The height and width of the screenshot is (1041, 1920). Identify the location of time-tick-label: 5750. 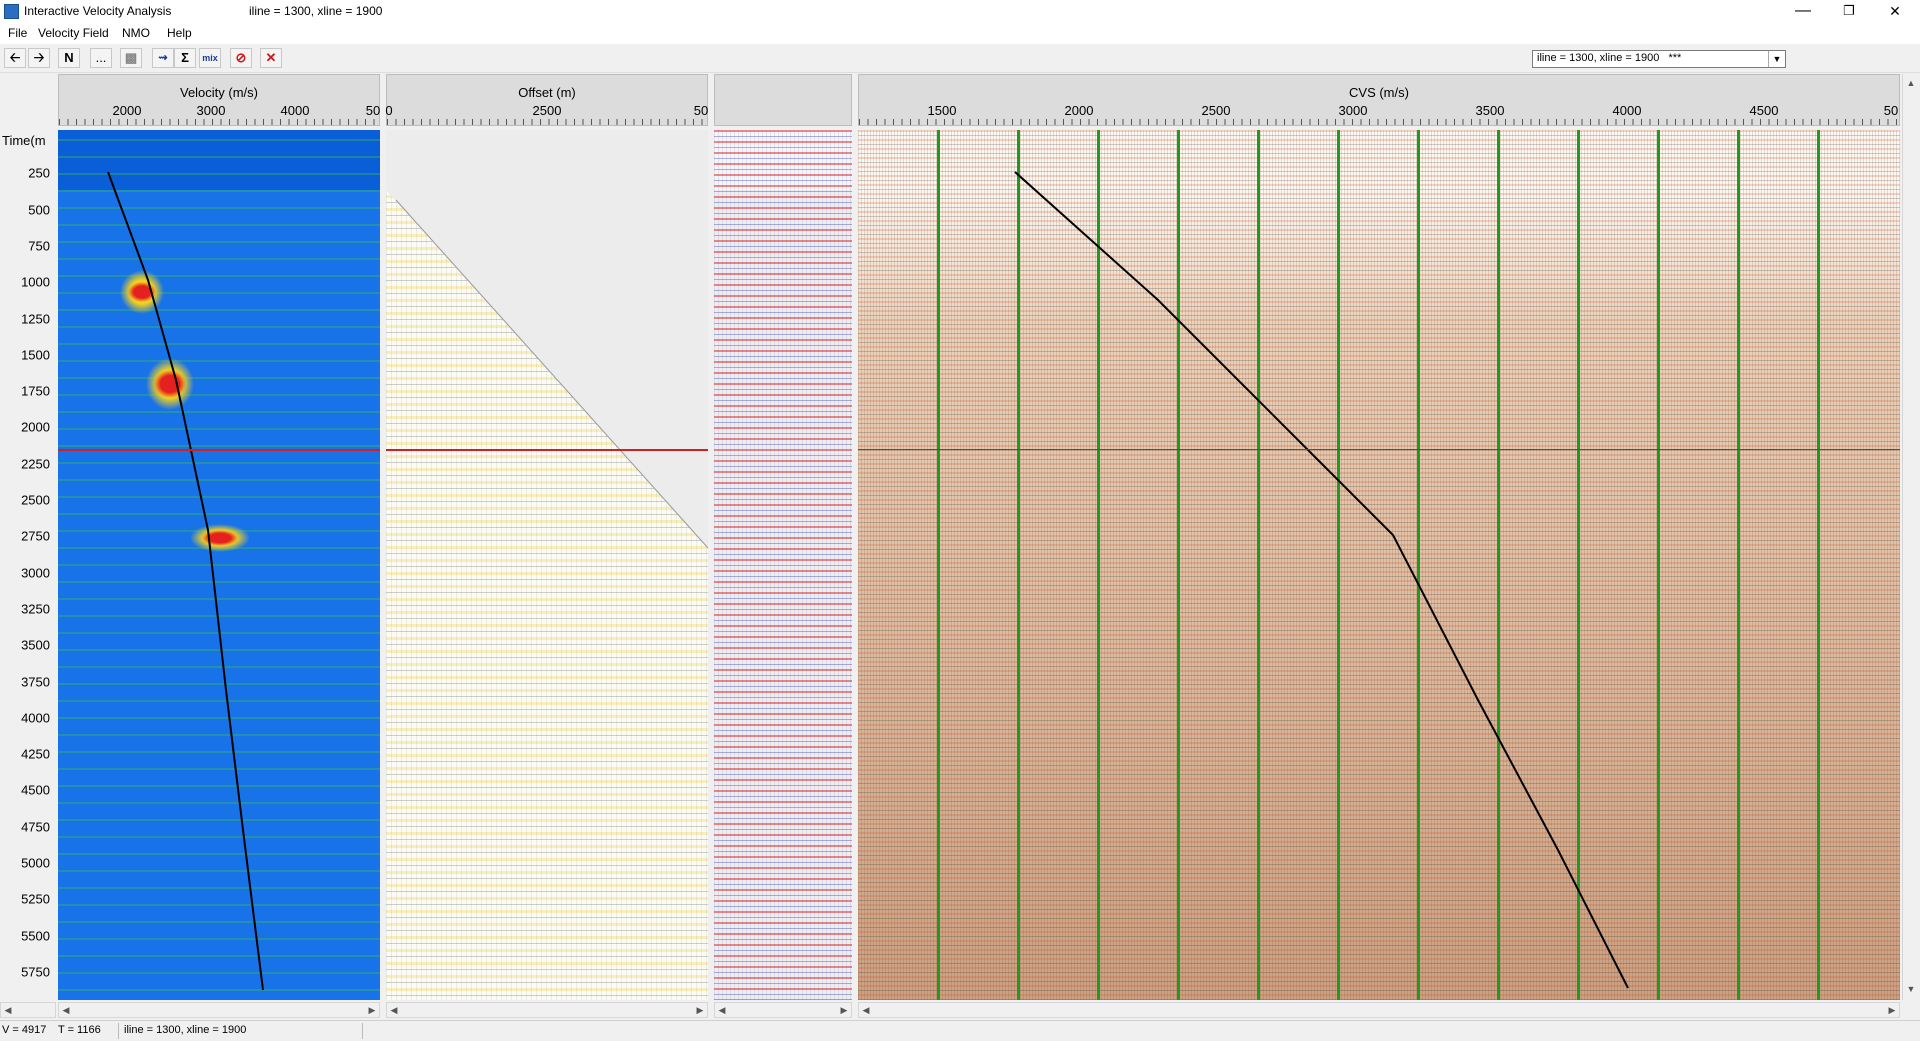
(35, 972).